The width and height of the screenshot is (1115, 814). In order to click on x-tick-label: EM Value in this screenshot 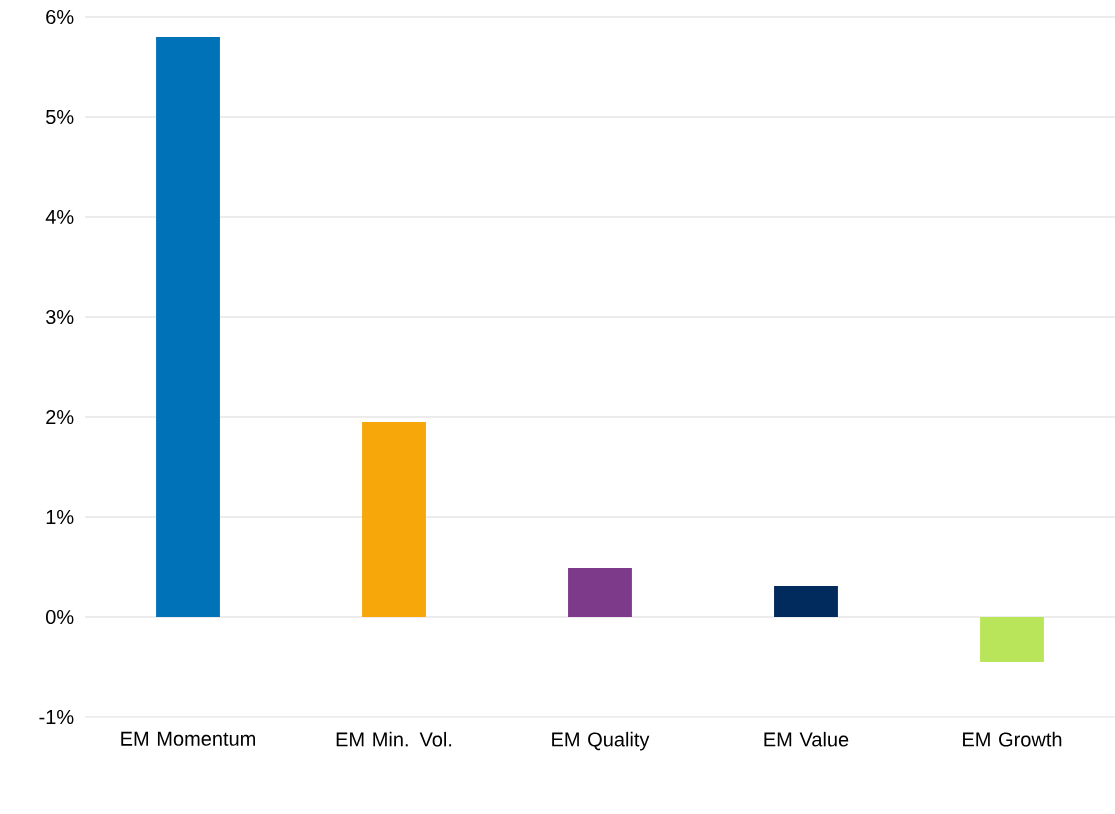, I will do `click(806, 739)`.